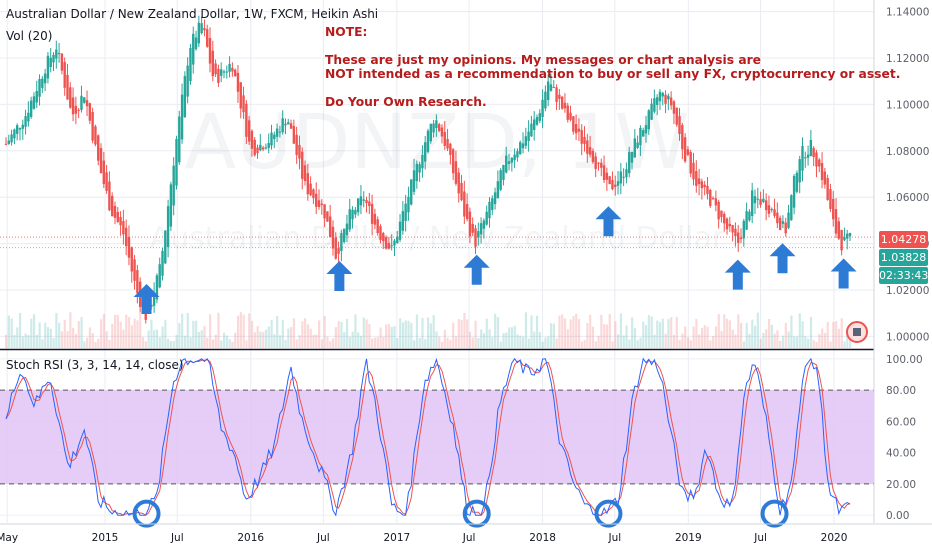  Describe the element at coordinates (29, 36) in the screenshot. I see `volume-legend: Vol (20)` at that location.